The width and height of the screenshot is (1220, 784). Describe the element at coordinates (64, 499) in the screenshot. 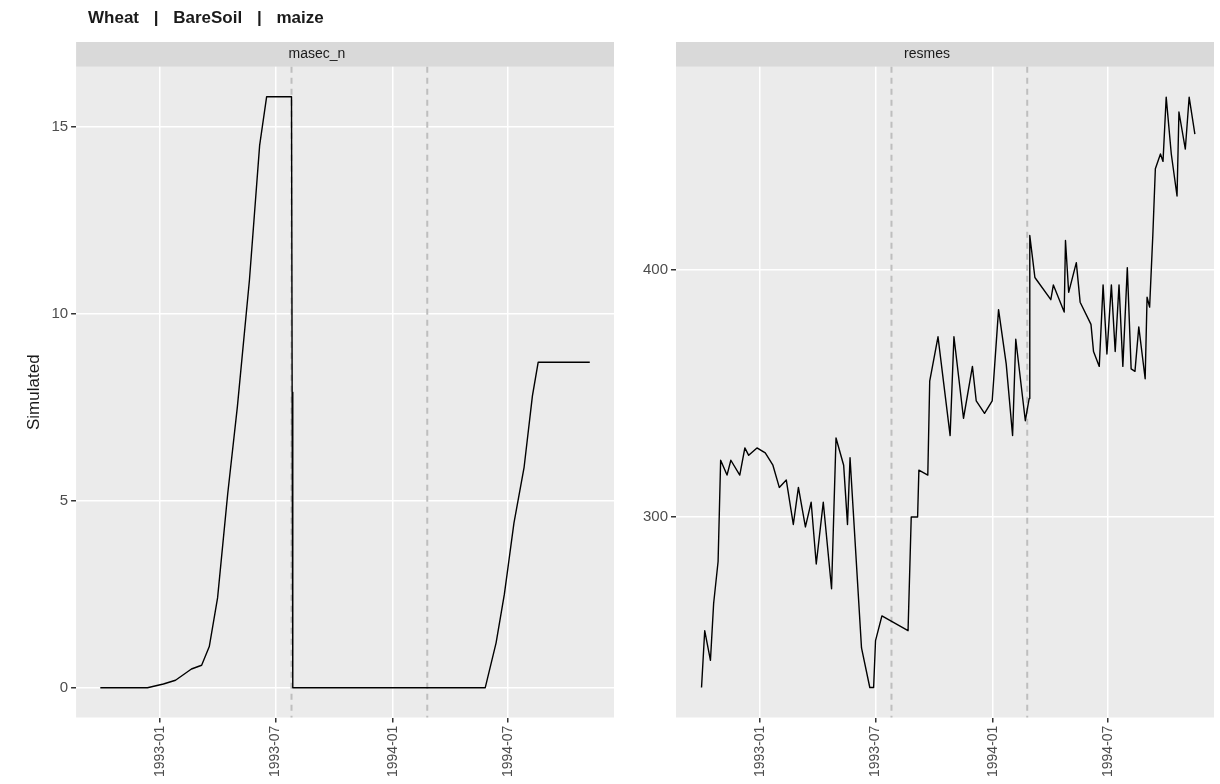

I see `y-tick-label: 5` at that location.